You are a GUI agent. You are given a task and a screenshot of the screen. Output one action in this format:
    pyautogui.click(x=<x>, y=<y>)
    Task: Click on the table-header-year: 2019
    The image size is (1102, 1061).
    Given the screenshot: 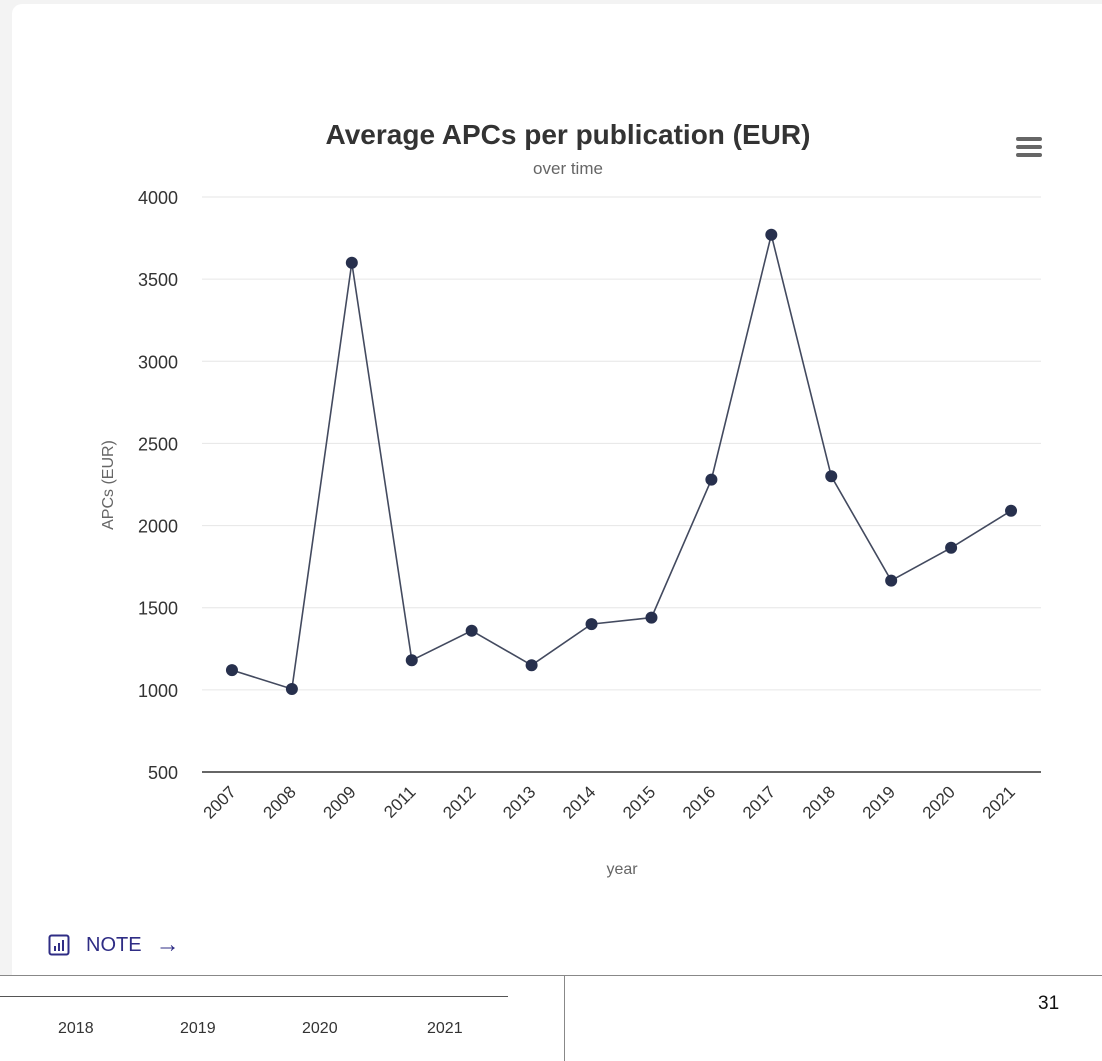 What is the action you would take?
    pyautogui.click(x=198, y=1028)
    